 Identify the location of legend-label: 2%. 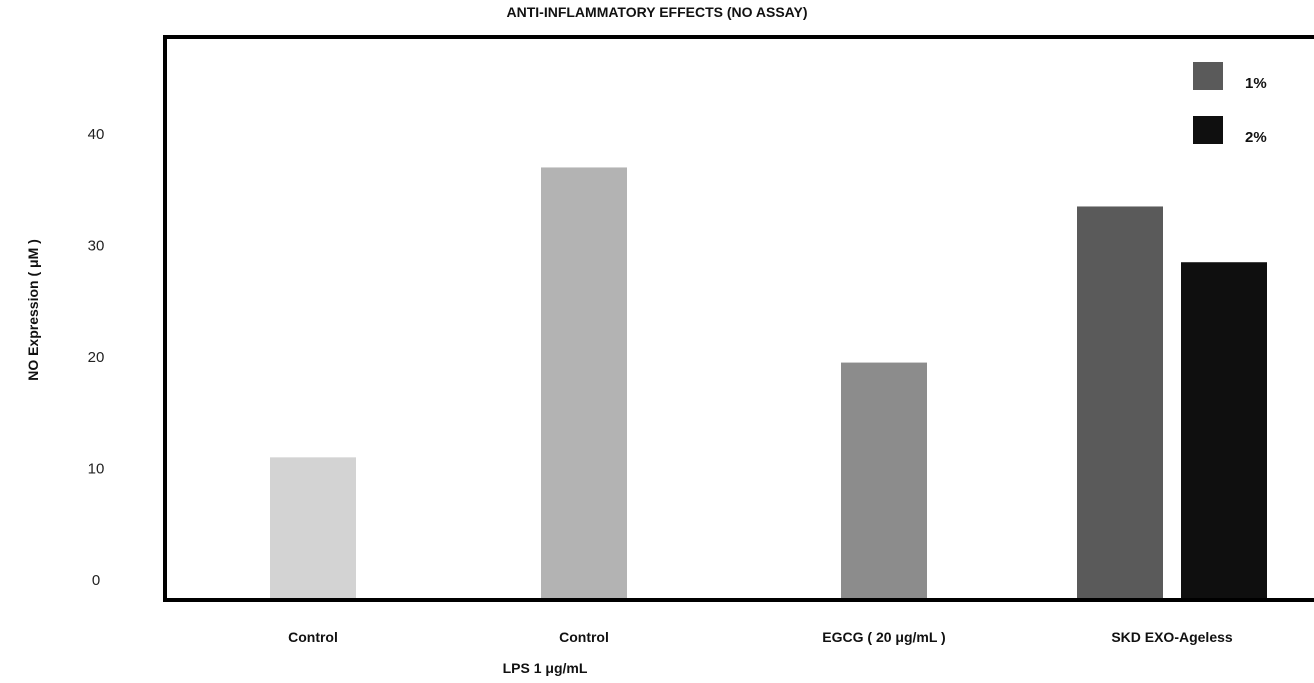
(1256, 137).